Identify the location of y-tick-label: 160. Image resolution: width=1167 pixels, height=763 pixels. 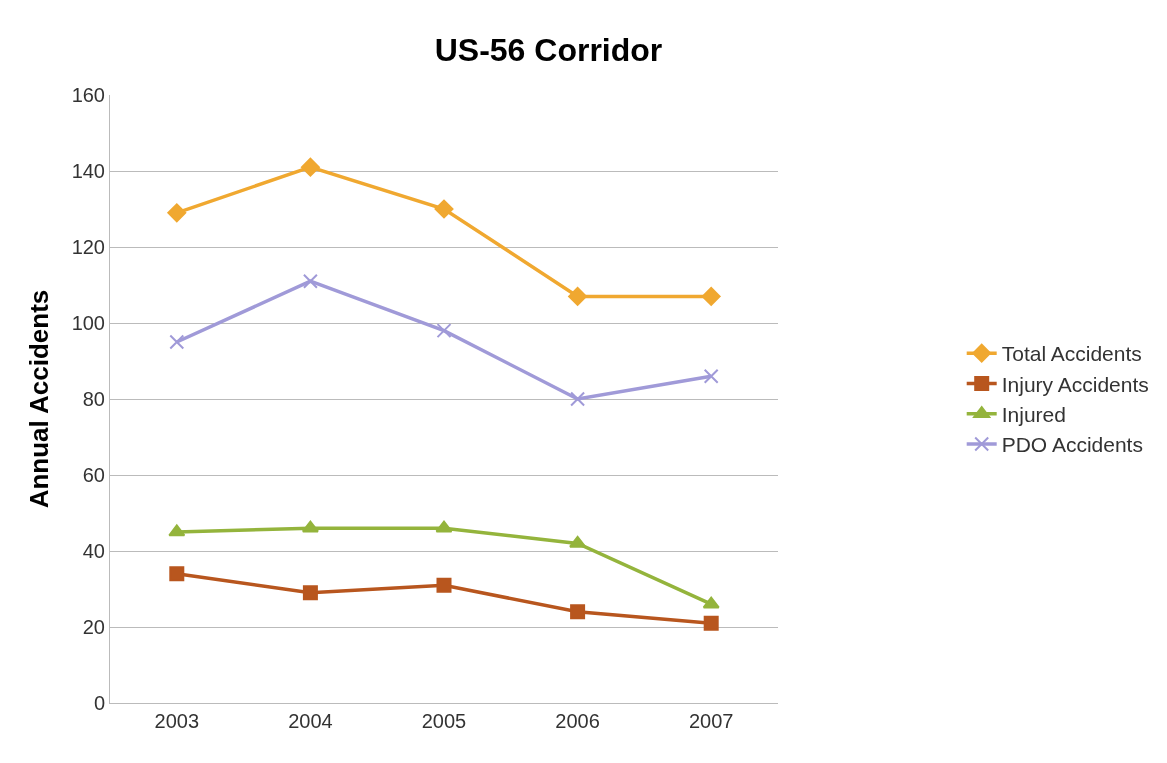
(88, 95).